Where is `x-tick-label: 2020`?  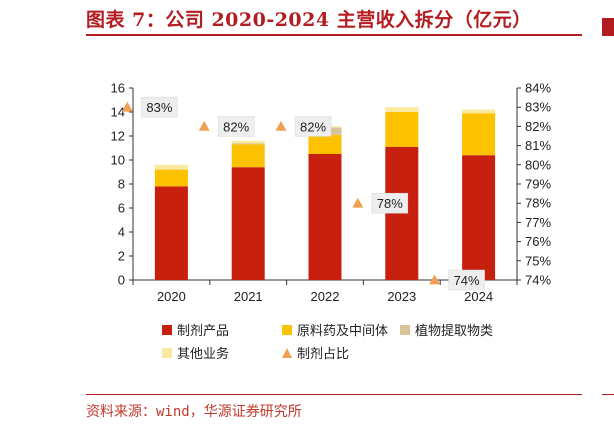 x-tick-label: 2020 is located at coordinates (171, 296).